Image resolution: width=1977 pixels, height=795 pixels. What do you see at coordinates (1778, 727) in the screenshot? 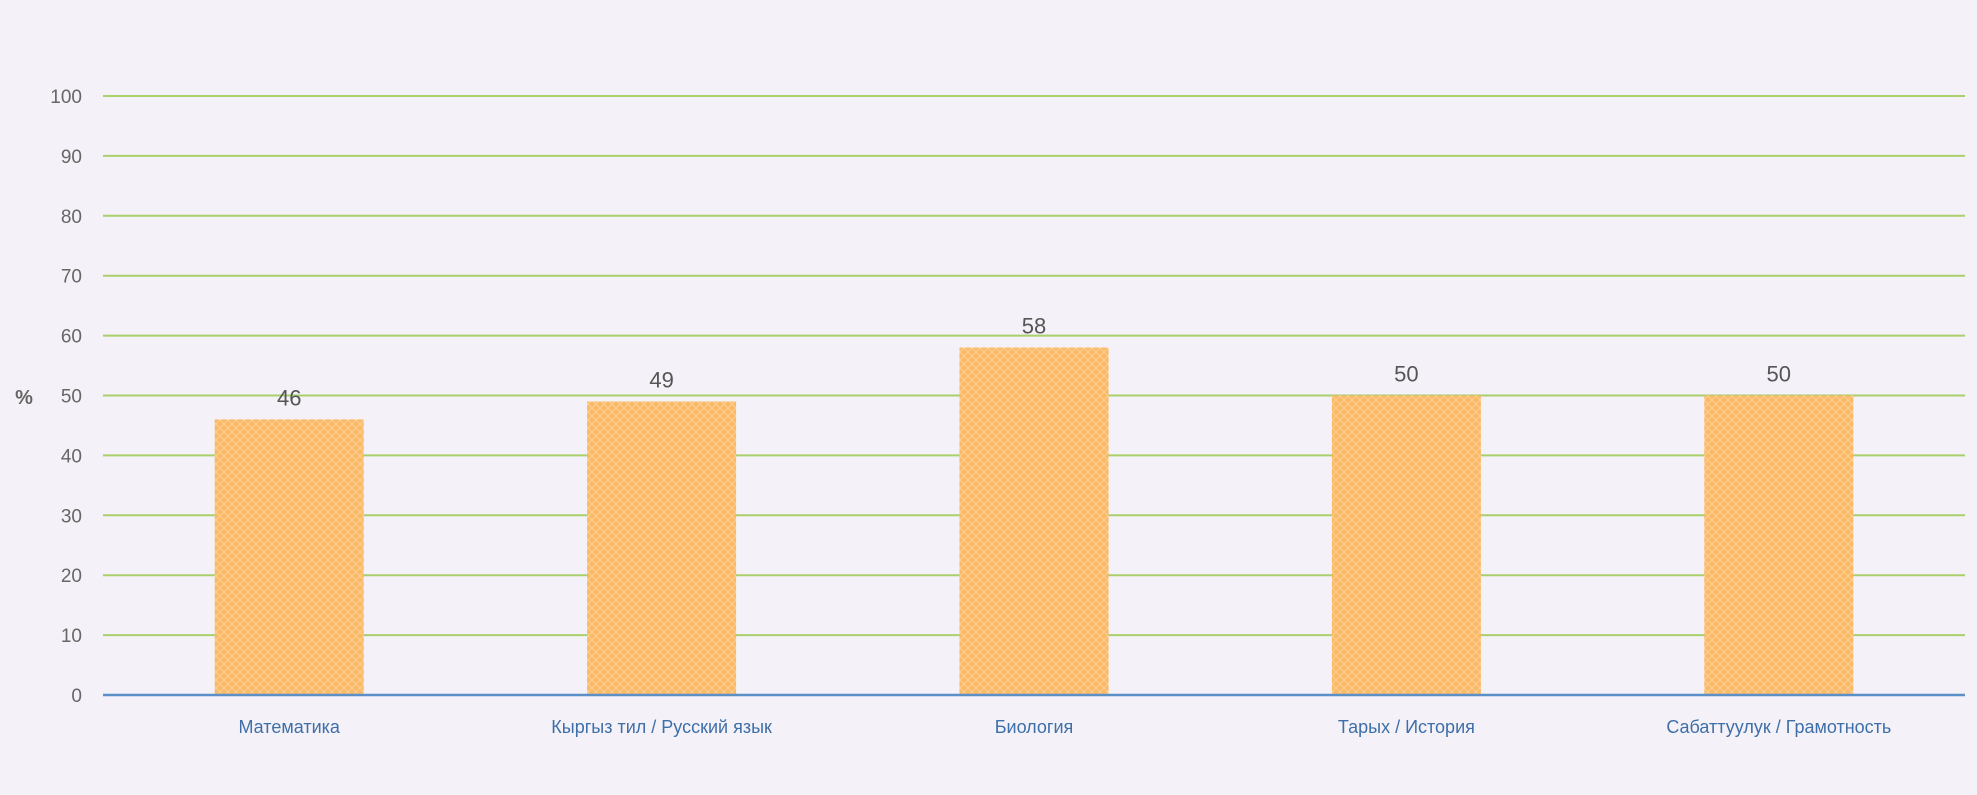
I see `category-label: Сабаттуулук / Грамотность` at bounding box center [1778, 727].